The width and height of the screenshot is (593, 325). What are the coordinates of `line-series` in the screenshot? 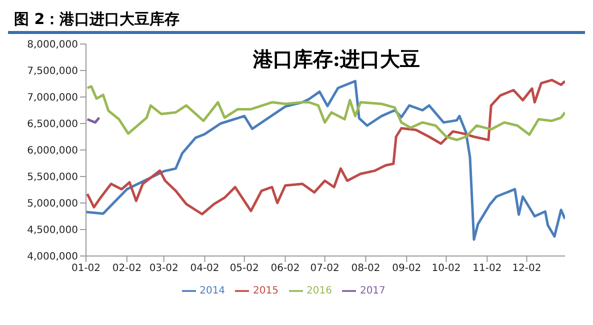 It's located at (325, 113).